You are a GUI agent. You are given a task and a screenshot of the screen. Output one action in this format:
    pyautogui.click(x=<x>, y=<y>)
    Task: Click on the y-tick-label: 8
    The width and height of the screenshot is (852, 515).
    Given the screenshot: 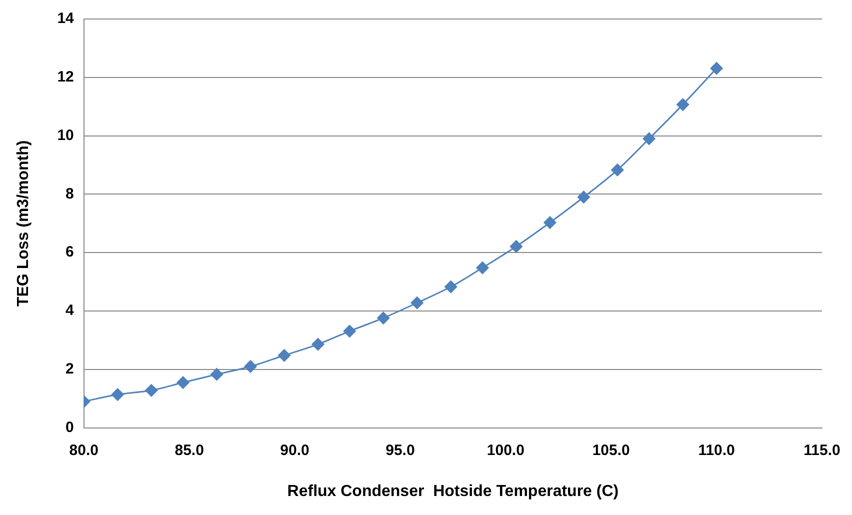 What is the action you would take?
    pyautogui.click(x=70, y=193)
    